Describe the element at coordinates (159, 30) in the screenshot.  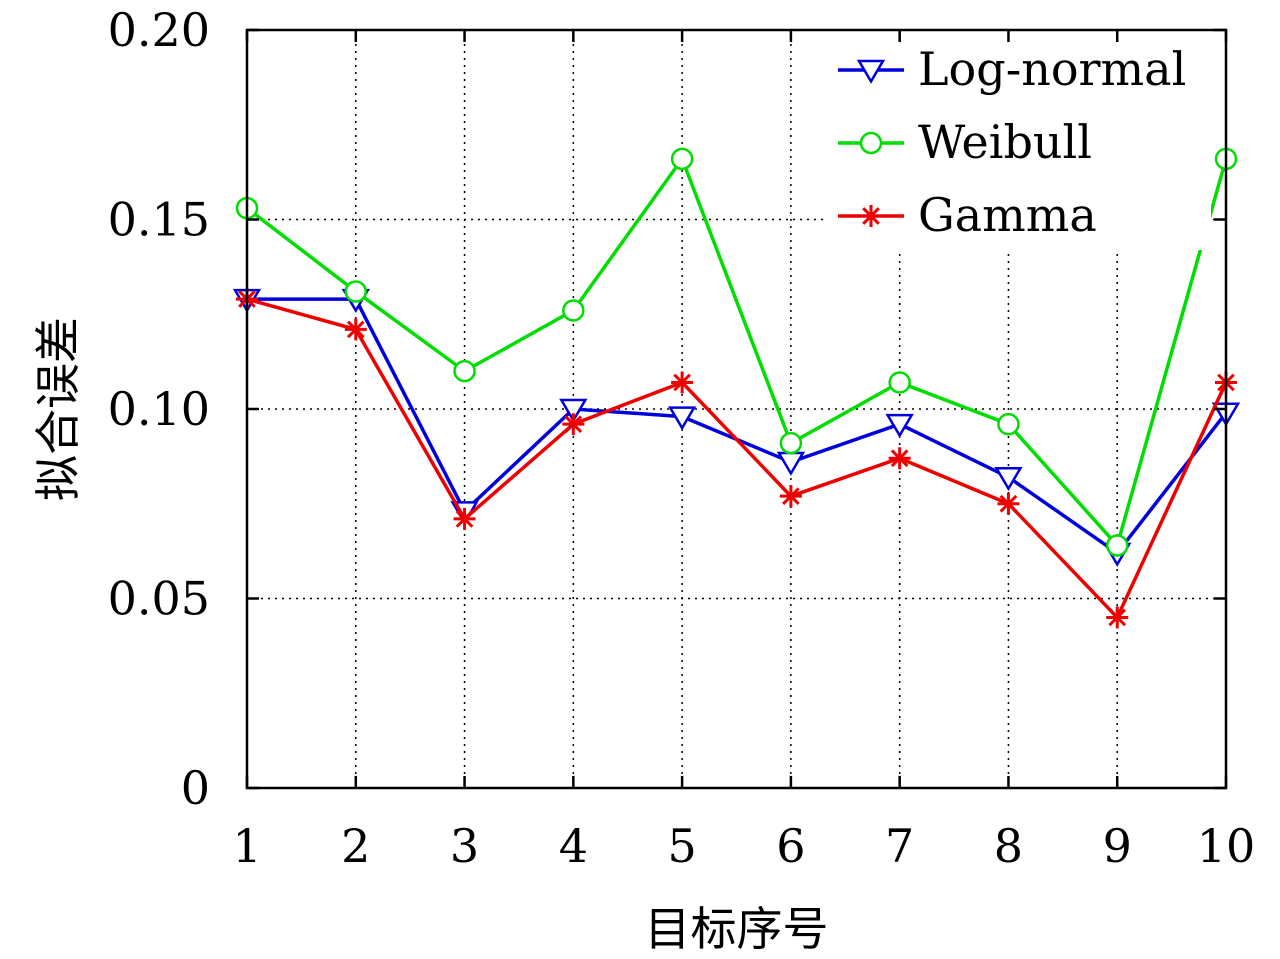
I see `y-tick-label: 0.20` at that location.